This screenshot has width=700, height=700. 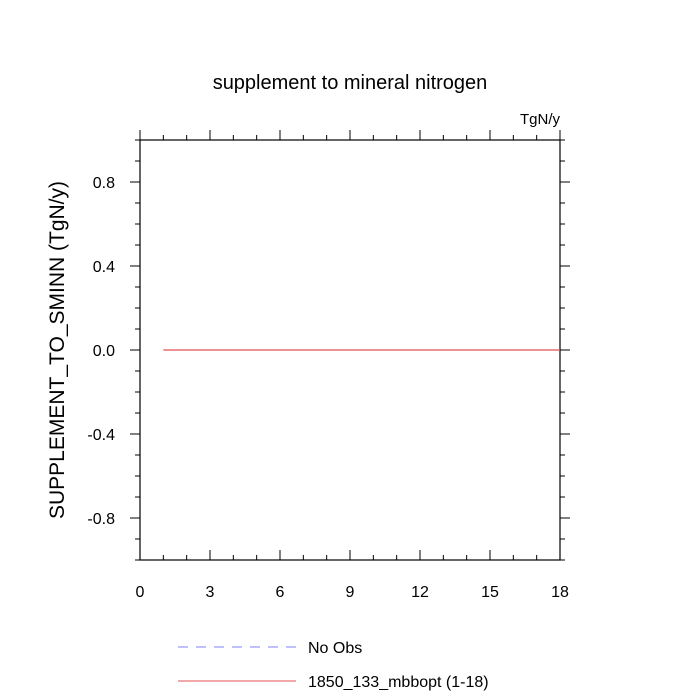 I want to click on legend-label: 1850_133_mbbopt (1-18), so click(x=398, y=682).